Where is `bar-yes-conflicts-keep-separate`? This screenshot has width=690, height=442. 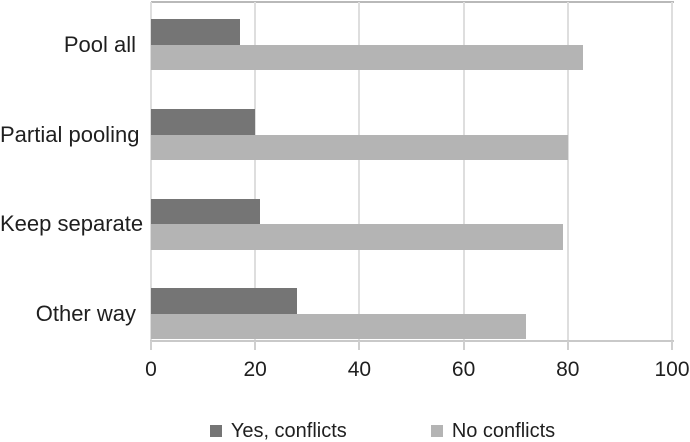
bar-yes-conflicts-keep-separate is located at coordinates (206, 211).